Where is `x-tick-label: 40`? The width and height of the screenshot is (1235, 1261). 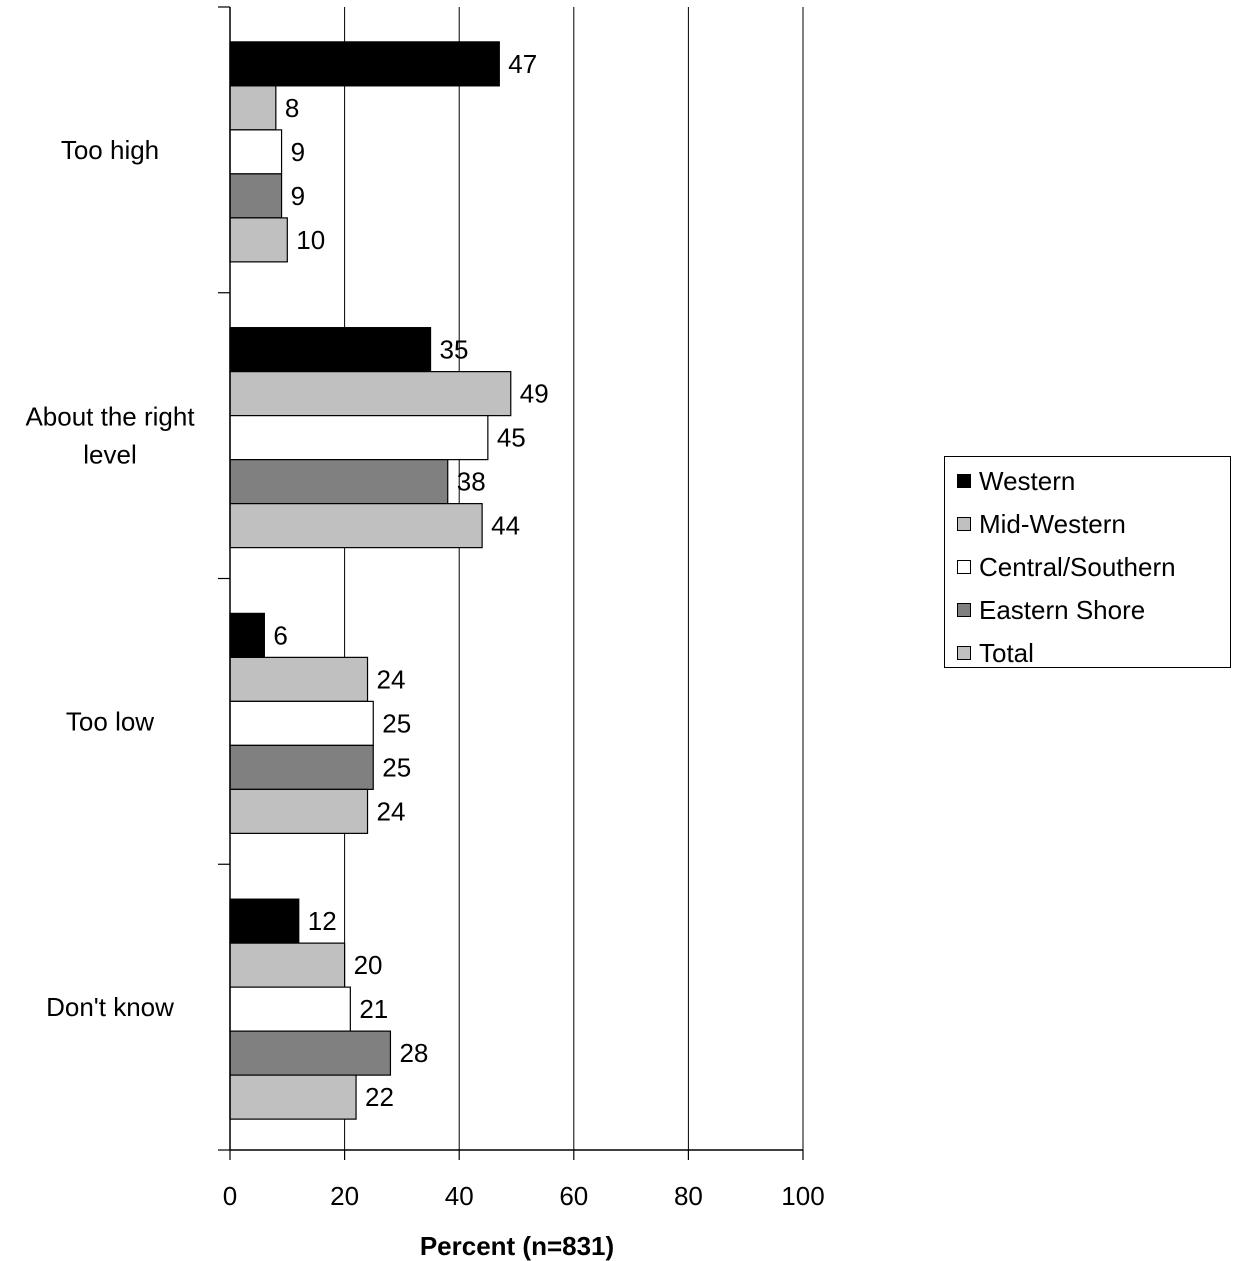
x-tick-label: 40 is located at coordinates (459, 1196).